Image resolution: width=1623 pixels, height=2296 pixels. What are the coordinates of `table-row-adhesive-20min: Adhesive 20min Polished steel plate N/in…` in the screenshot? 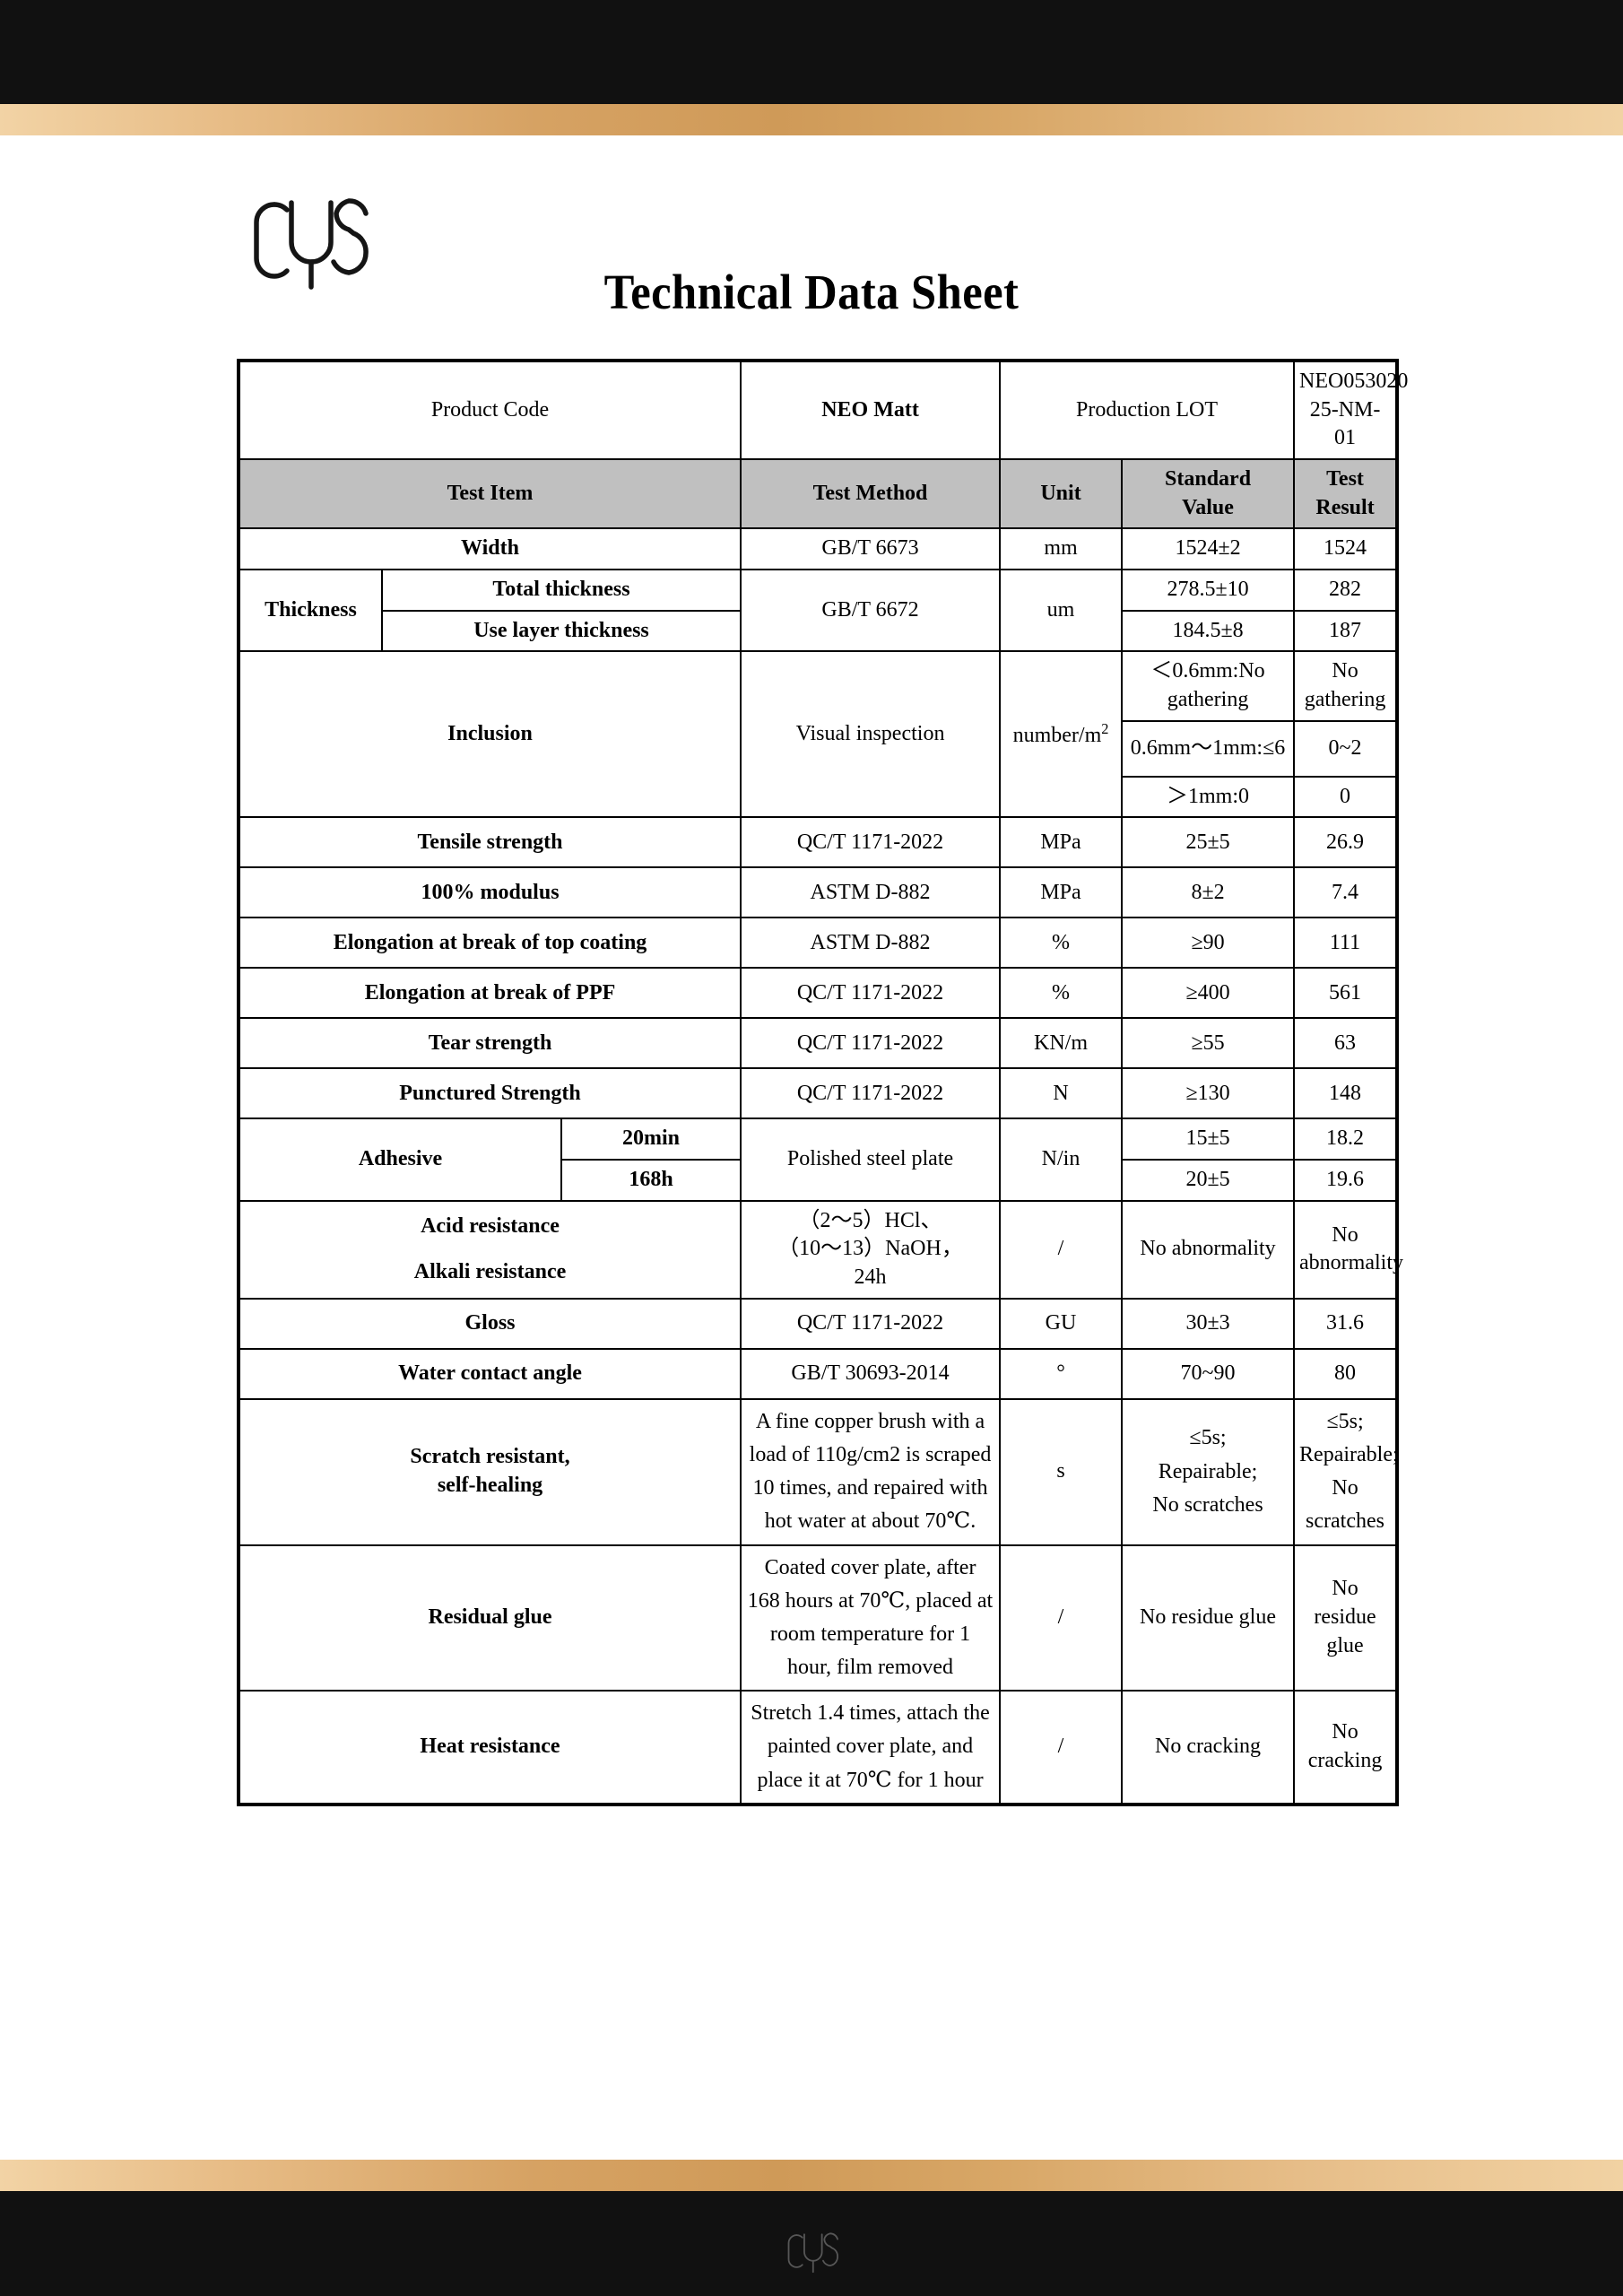 It's located at (818, 1160).